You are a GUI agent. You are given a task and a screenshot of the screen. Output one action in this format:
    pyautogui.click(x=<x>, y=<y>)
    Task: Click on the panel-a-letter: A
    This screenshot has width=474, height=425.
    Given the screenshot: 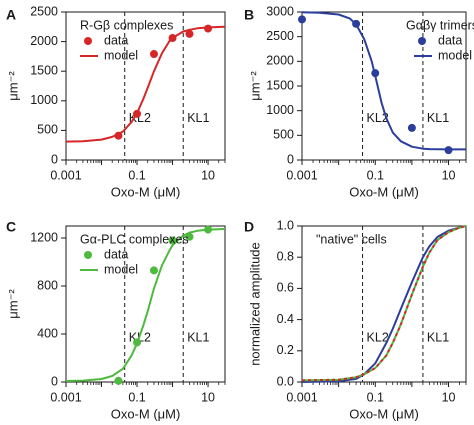 What is the action you would take?
    pyautogui.click(x=11, y=15)
    